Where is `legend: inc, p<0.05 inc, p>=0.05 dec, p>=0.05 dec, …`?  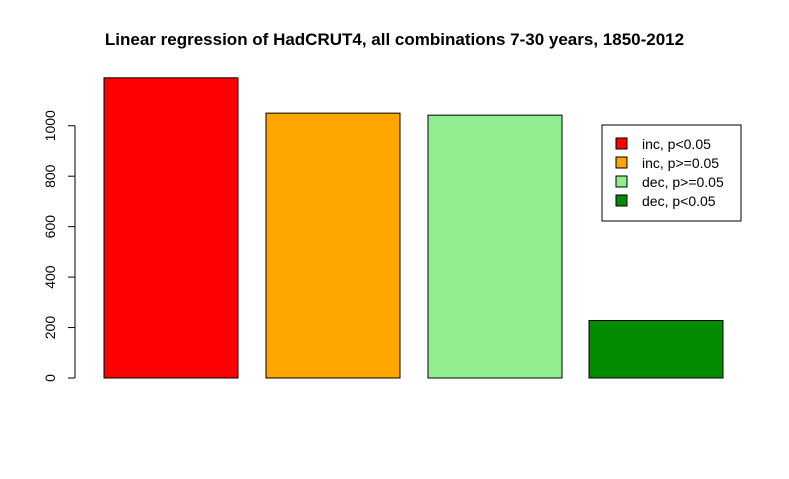
legend: inc, p<0.05 inc, p>=0.05 dec, p>=0.05 dec, … is located at coordinates (671, 173).